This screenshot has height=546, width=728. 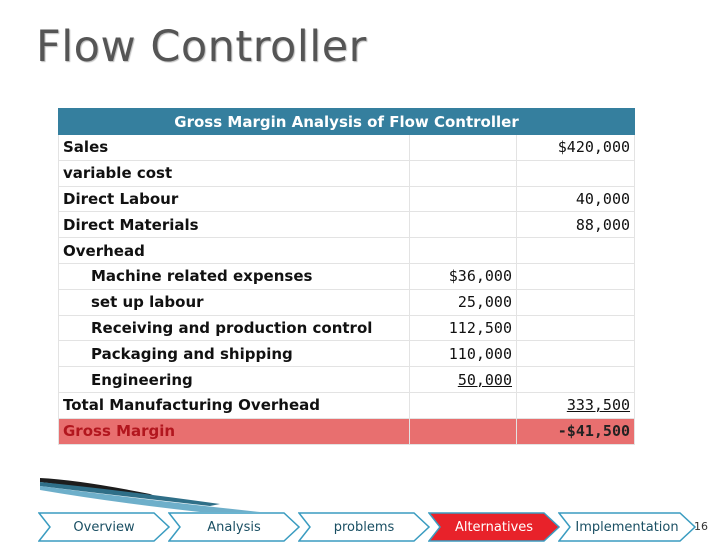 I want to click on row-mid-engineering: 50,000, so click(x=484, y=379).